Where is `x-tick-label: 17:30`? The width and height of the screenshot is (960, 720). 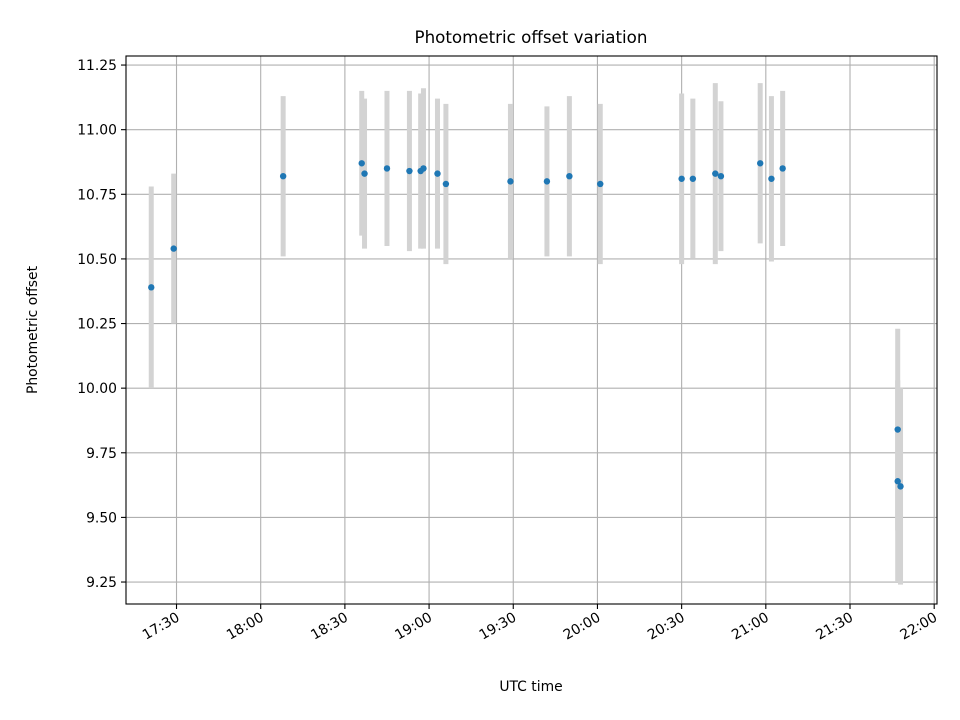 x-tick-label: 17:30 is located at coordinates (161, 627).